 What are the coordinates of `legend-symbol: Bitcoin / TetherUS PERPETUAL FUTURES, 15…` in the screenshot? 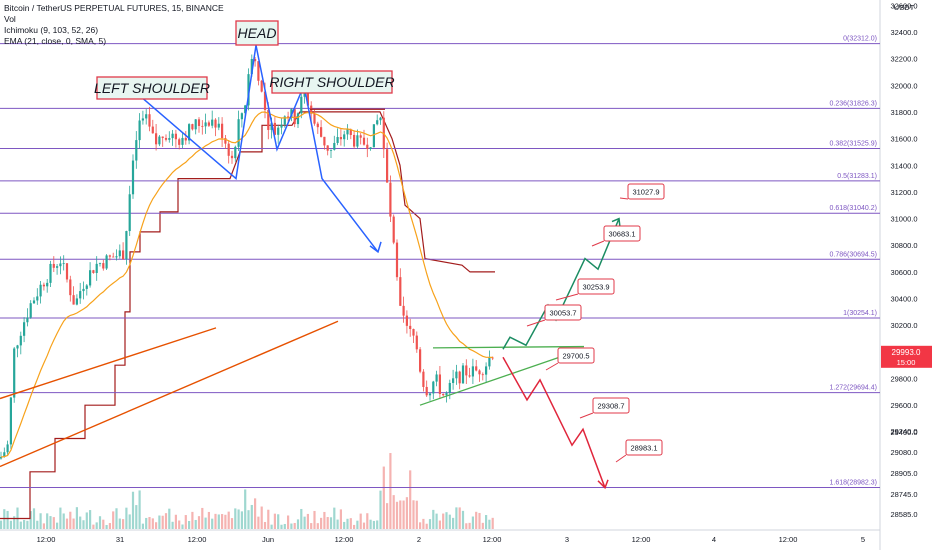 It's located at (114, 8).